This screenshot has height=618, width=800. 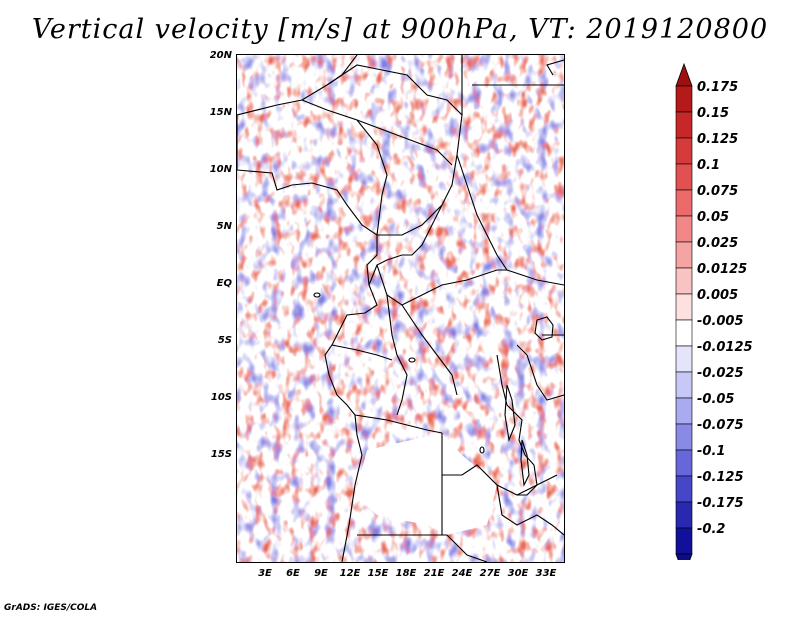 I want to click on colorbar-label: -0.0125, so click(x=725, y=347).